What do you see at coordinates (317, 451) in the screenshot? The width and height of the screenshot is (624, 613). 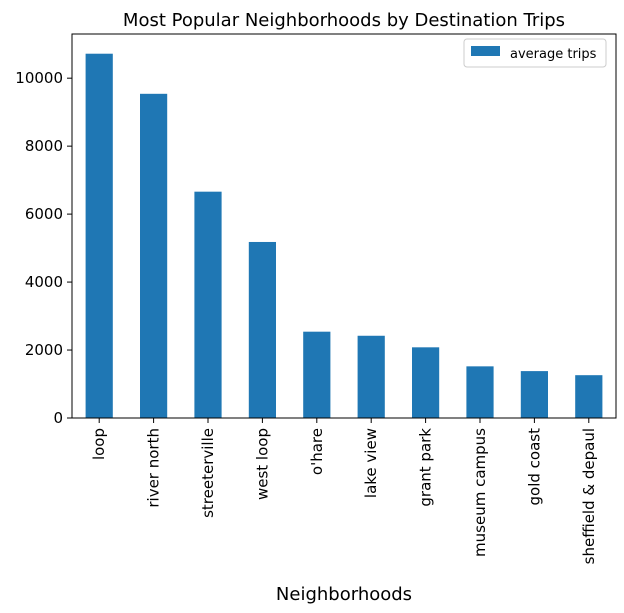 I see `x-tick-label-4: o'hare` at bounding box center [317, 451].